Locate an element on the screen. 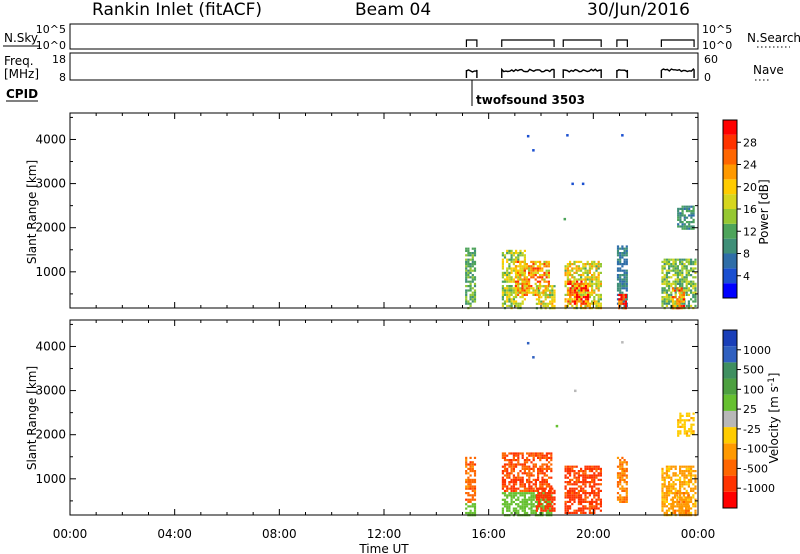  velocity-ytick-label: 1000 is located at coordinates (50, 479).